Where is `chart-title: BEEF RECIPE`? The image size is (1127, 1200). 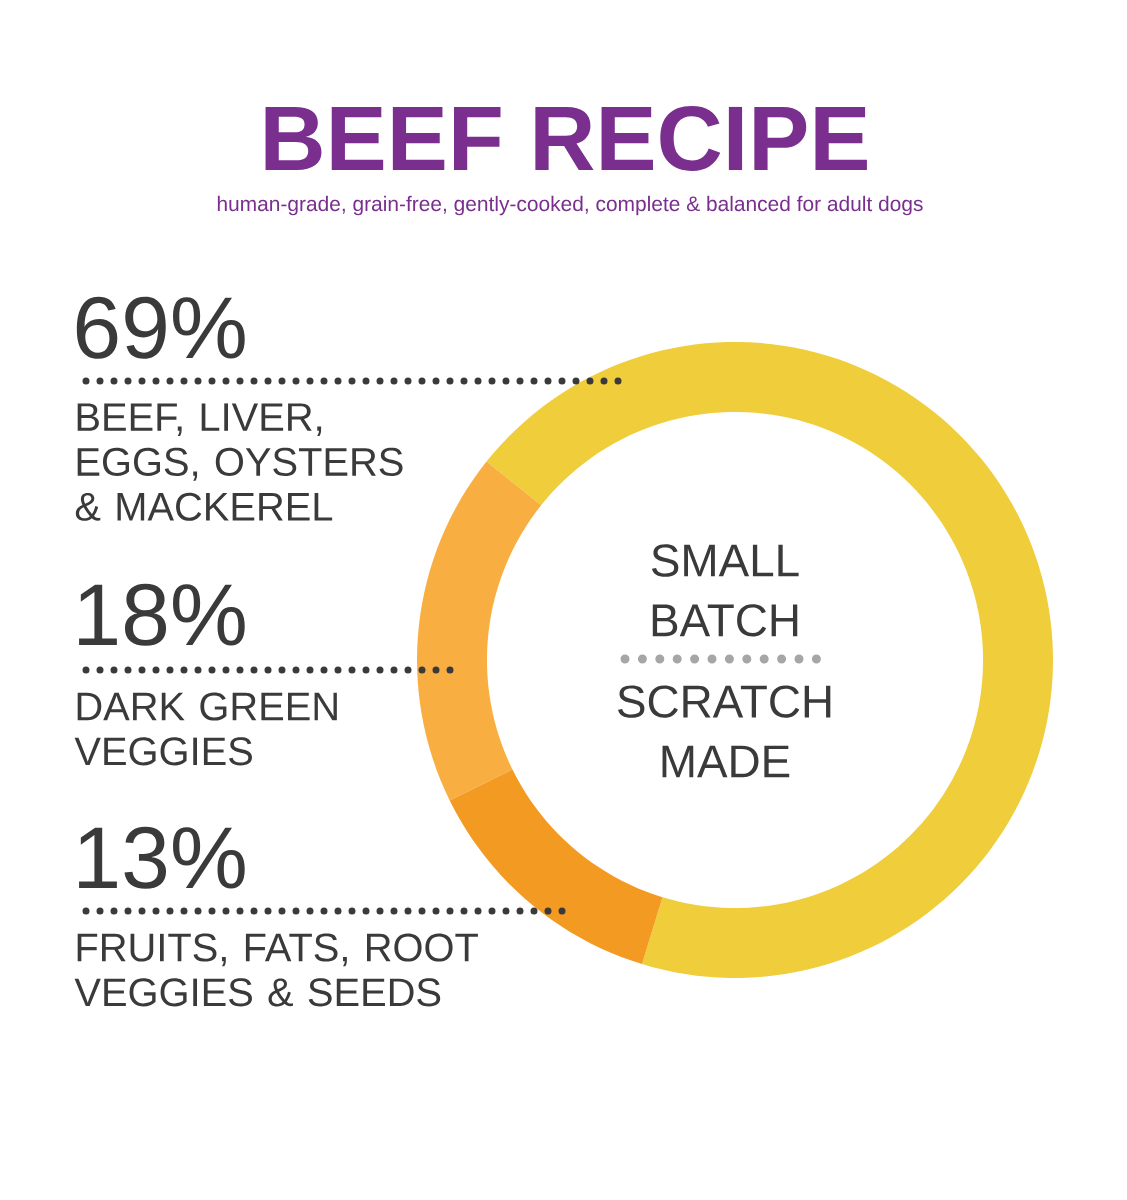
chart-title: BEEF RECIPE is located at coordinates (566, 138).